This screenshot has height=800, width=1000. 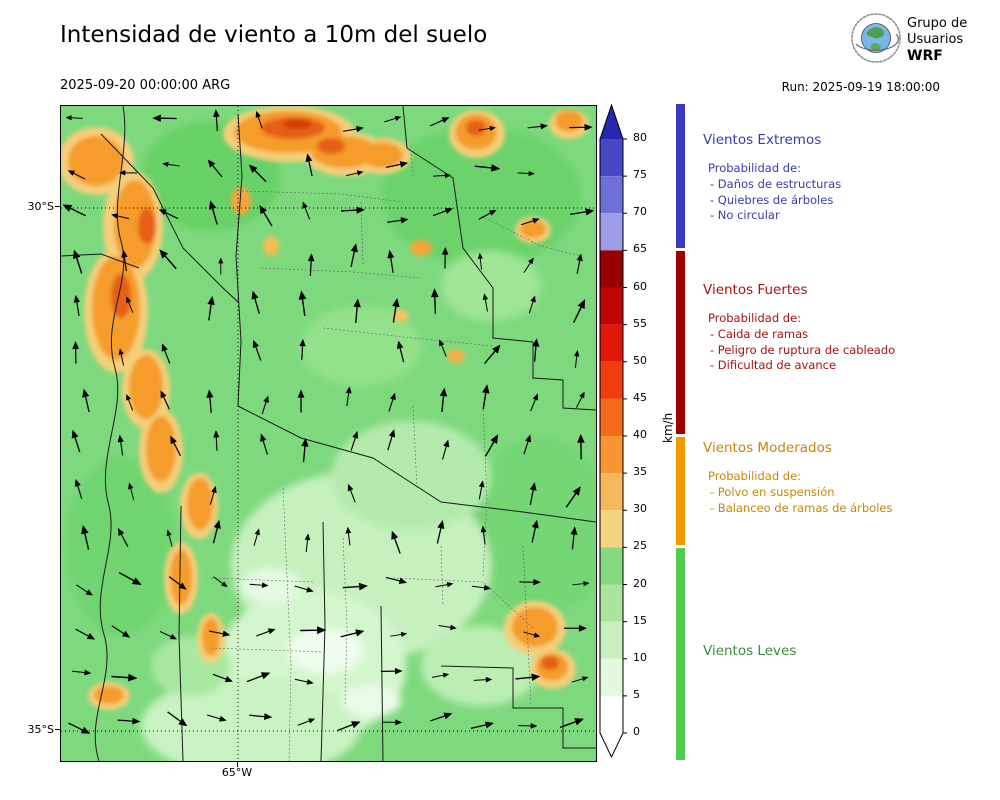 What do you see at coordinates (860, 87) in the screenshot?
I see `run-datetime: Run: 2025-09-19 18:00:00` at bounding box center [860, 87].